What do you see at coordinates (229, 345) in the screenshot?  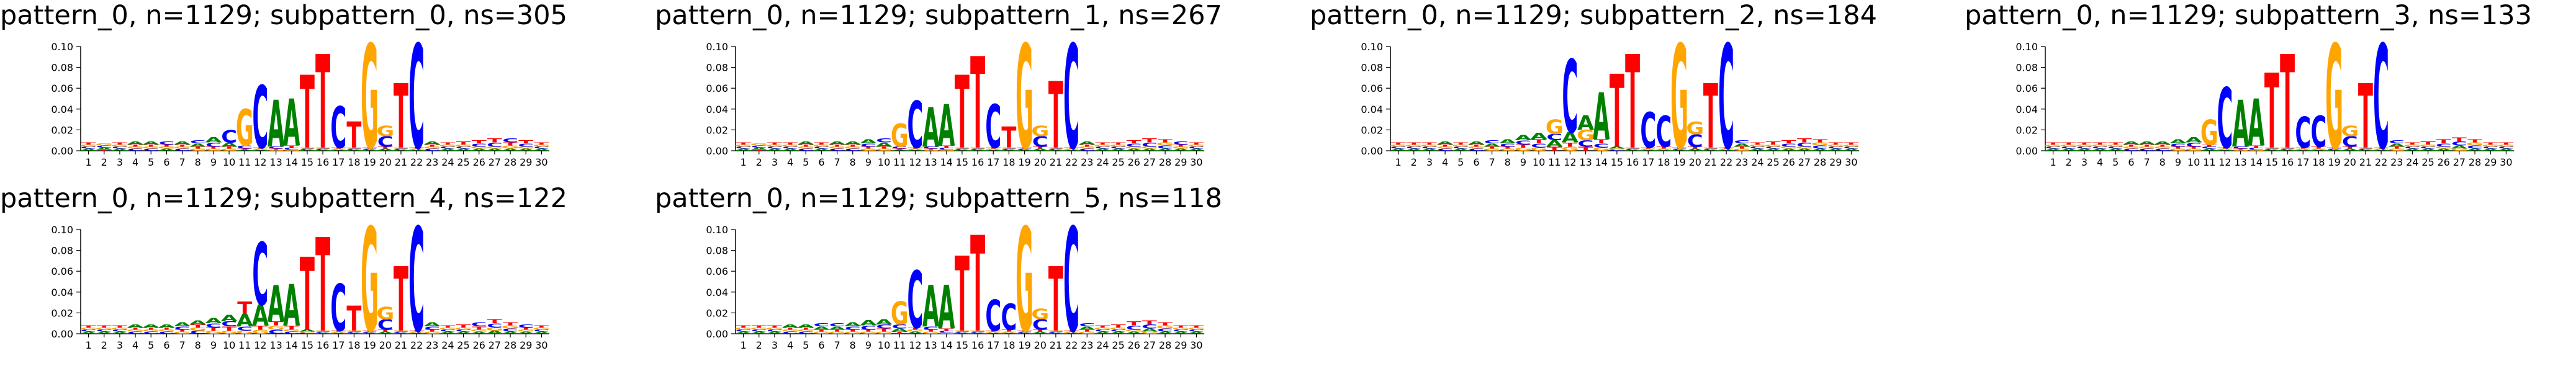 I see `x-tick-label: 10` at bounding box center [229, 345].